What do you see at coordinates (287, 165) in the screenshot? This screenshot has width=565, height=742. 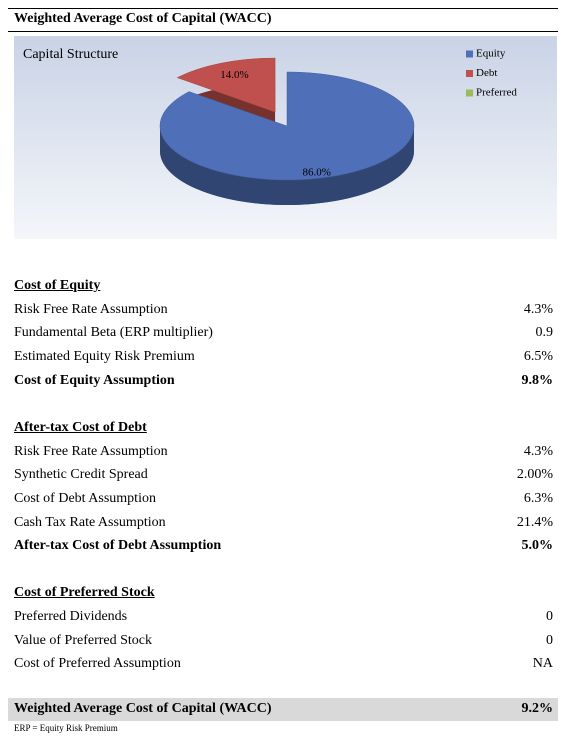 I see `slice-side` at bounding box center [287, 165].